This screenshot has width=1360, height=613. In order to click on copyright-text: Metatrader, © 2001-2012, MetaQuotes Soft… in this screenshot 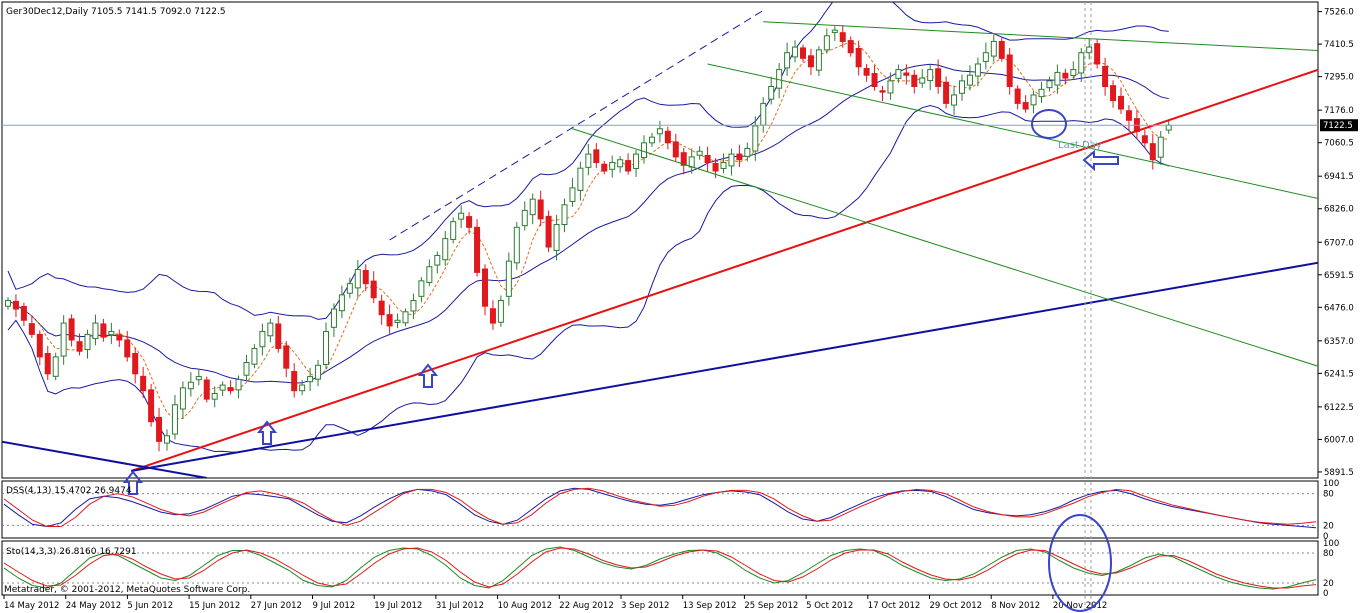, I will do `click(127, 590)`.